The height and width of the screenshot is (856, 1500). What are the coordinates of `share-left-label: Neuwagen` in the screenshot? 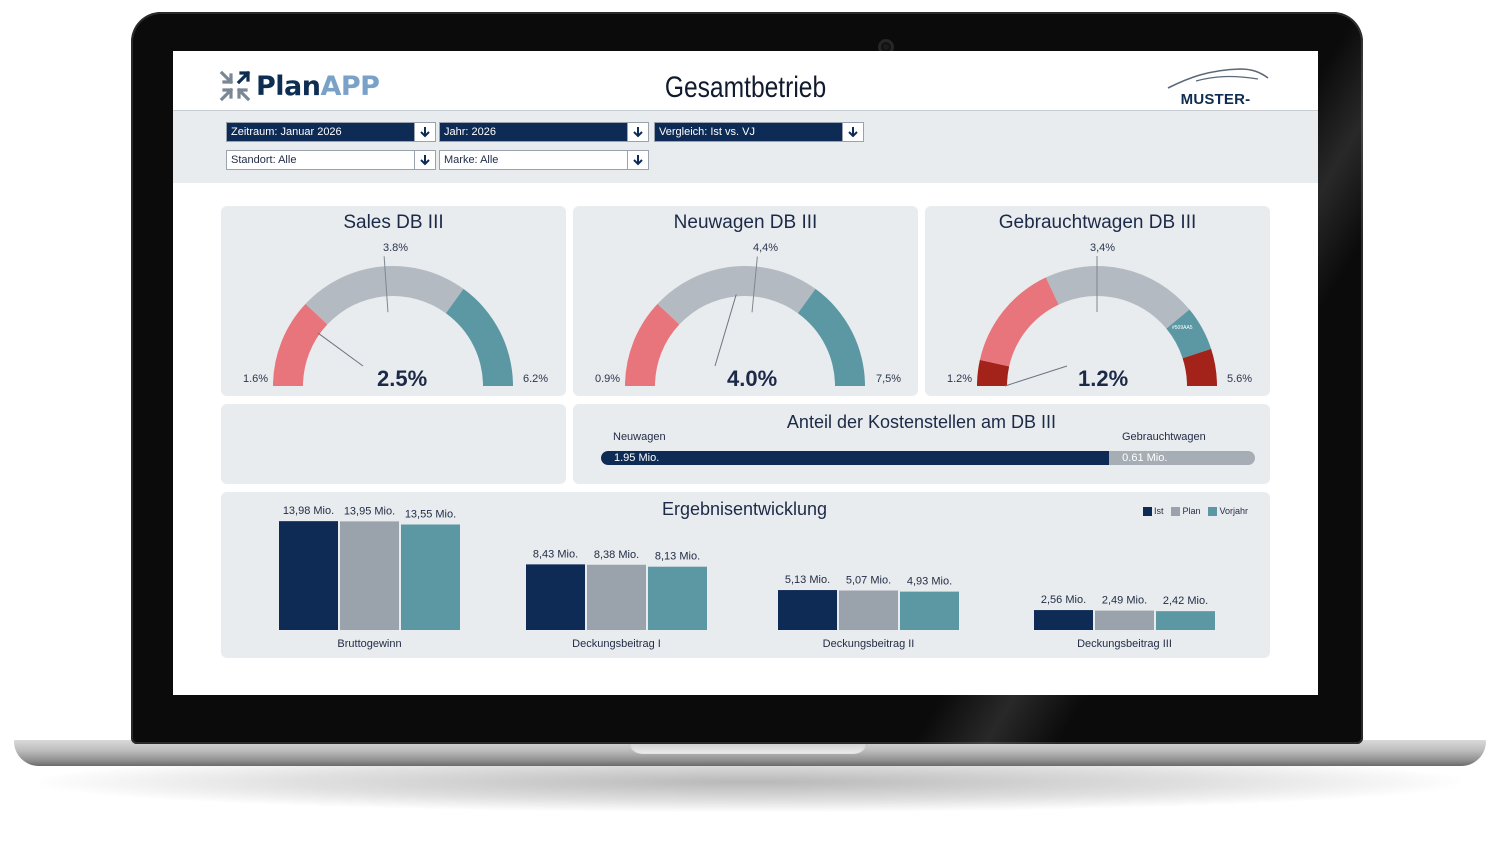 It's located at (639, 437).